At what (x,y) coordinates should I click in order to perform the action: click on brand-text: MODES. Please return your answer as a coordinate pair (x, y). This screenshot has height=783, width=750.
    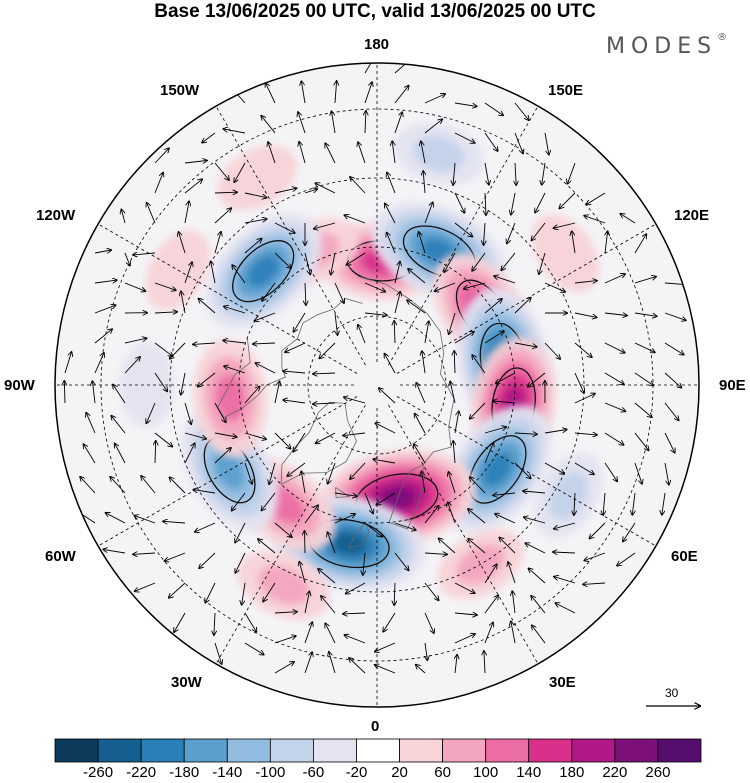
    Looking at the image, I should click on (662, 46).